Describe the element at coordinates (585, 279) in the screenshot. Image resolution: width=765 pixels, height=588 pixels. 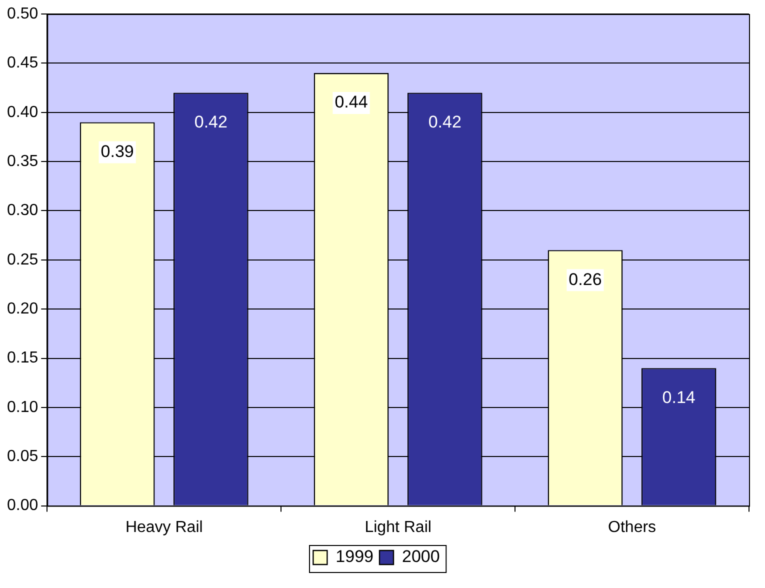
I see `data-label: 0.26` at that location.